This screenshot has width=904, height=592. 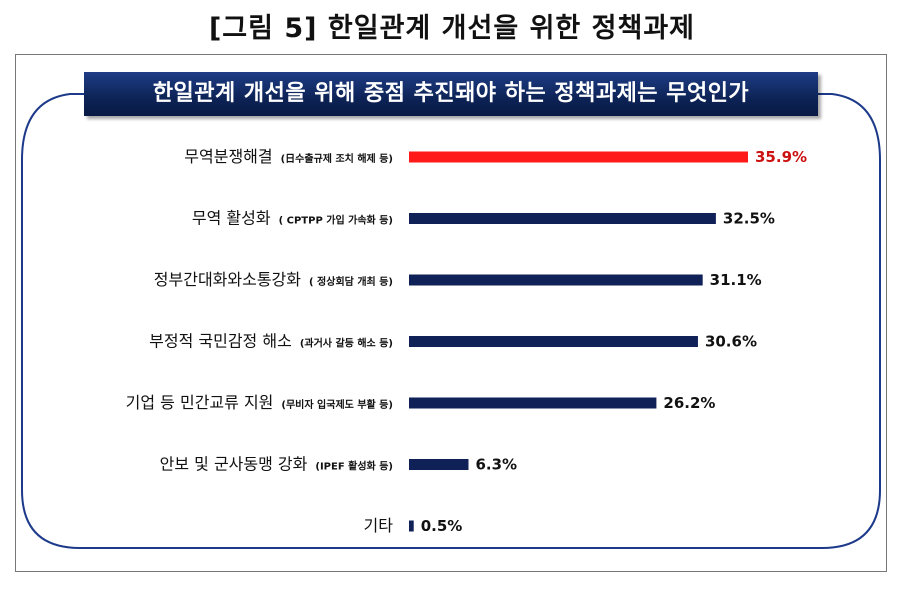 I want to click on category-sub-label: (日수출규제 조치 해제 등), so click(x=337, y=158).